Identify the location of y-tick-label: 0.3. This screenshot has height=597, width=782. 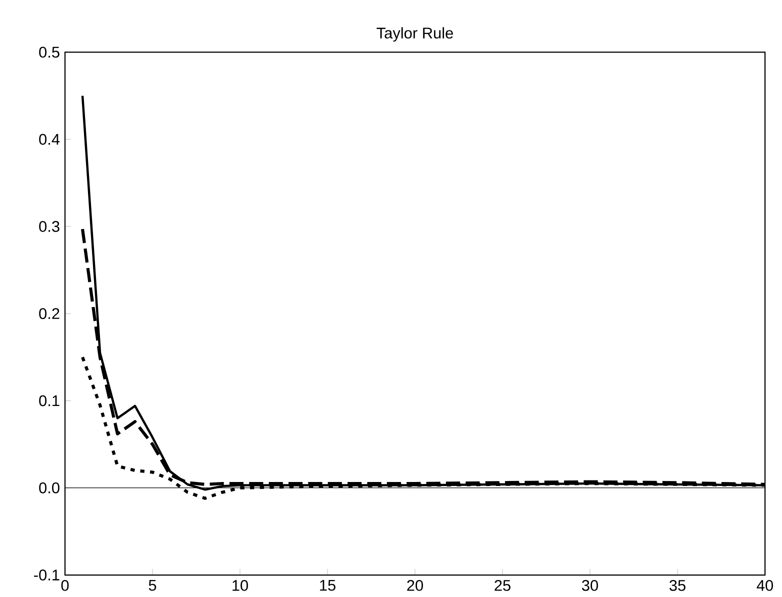
(49, 226).